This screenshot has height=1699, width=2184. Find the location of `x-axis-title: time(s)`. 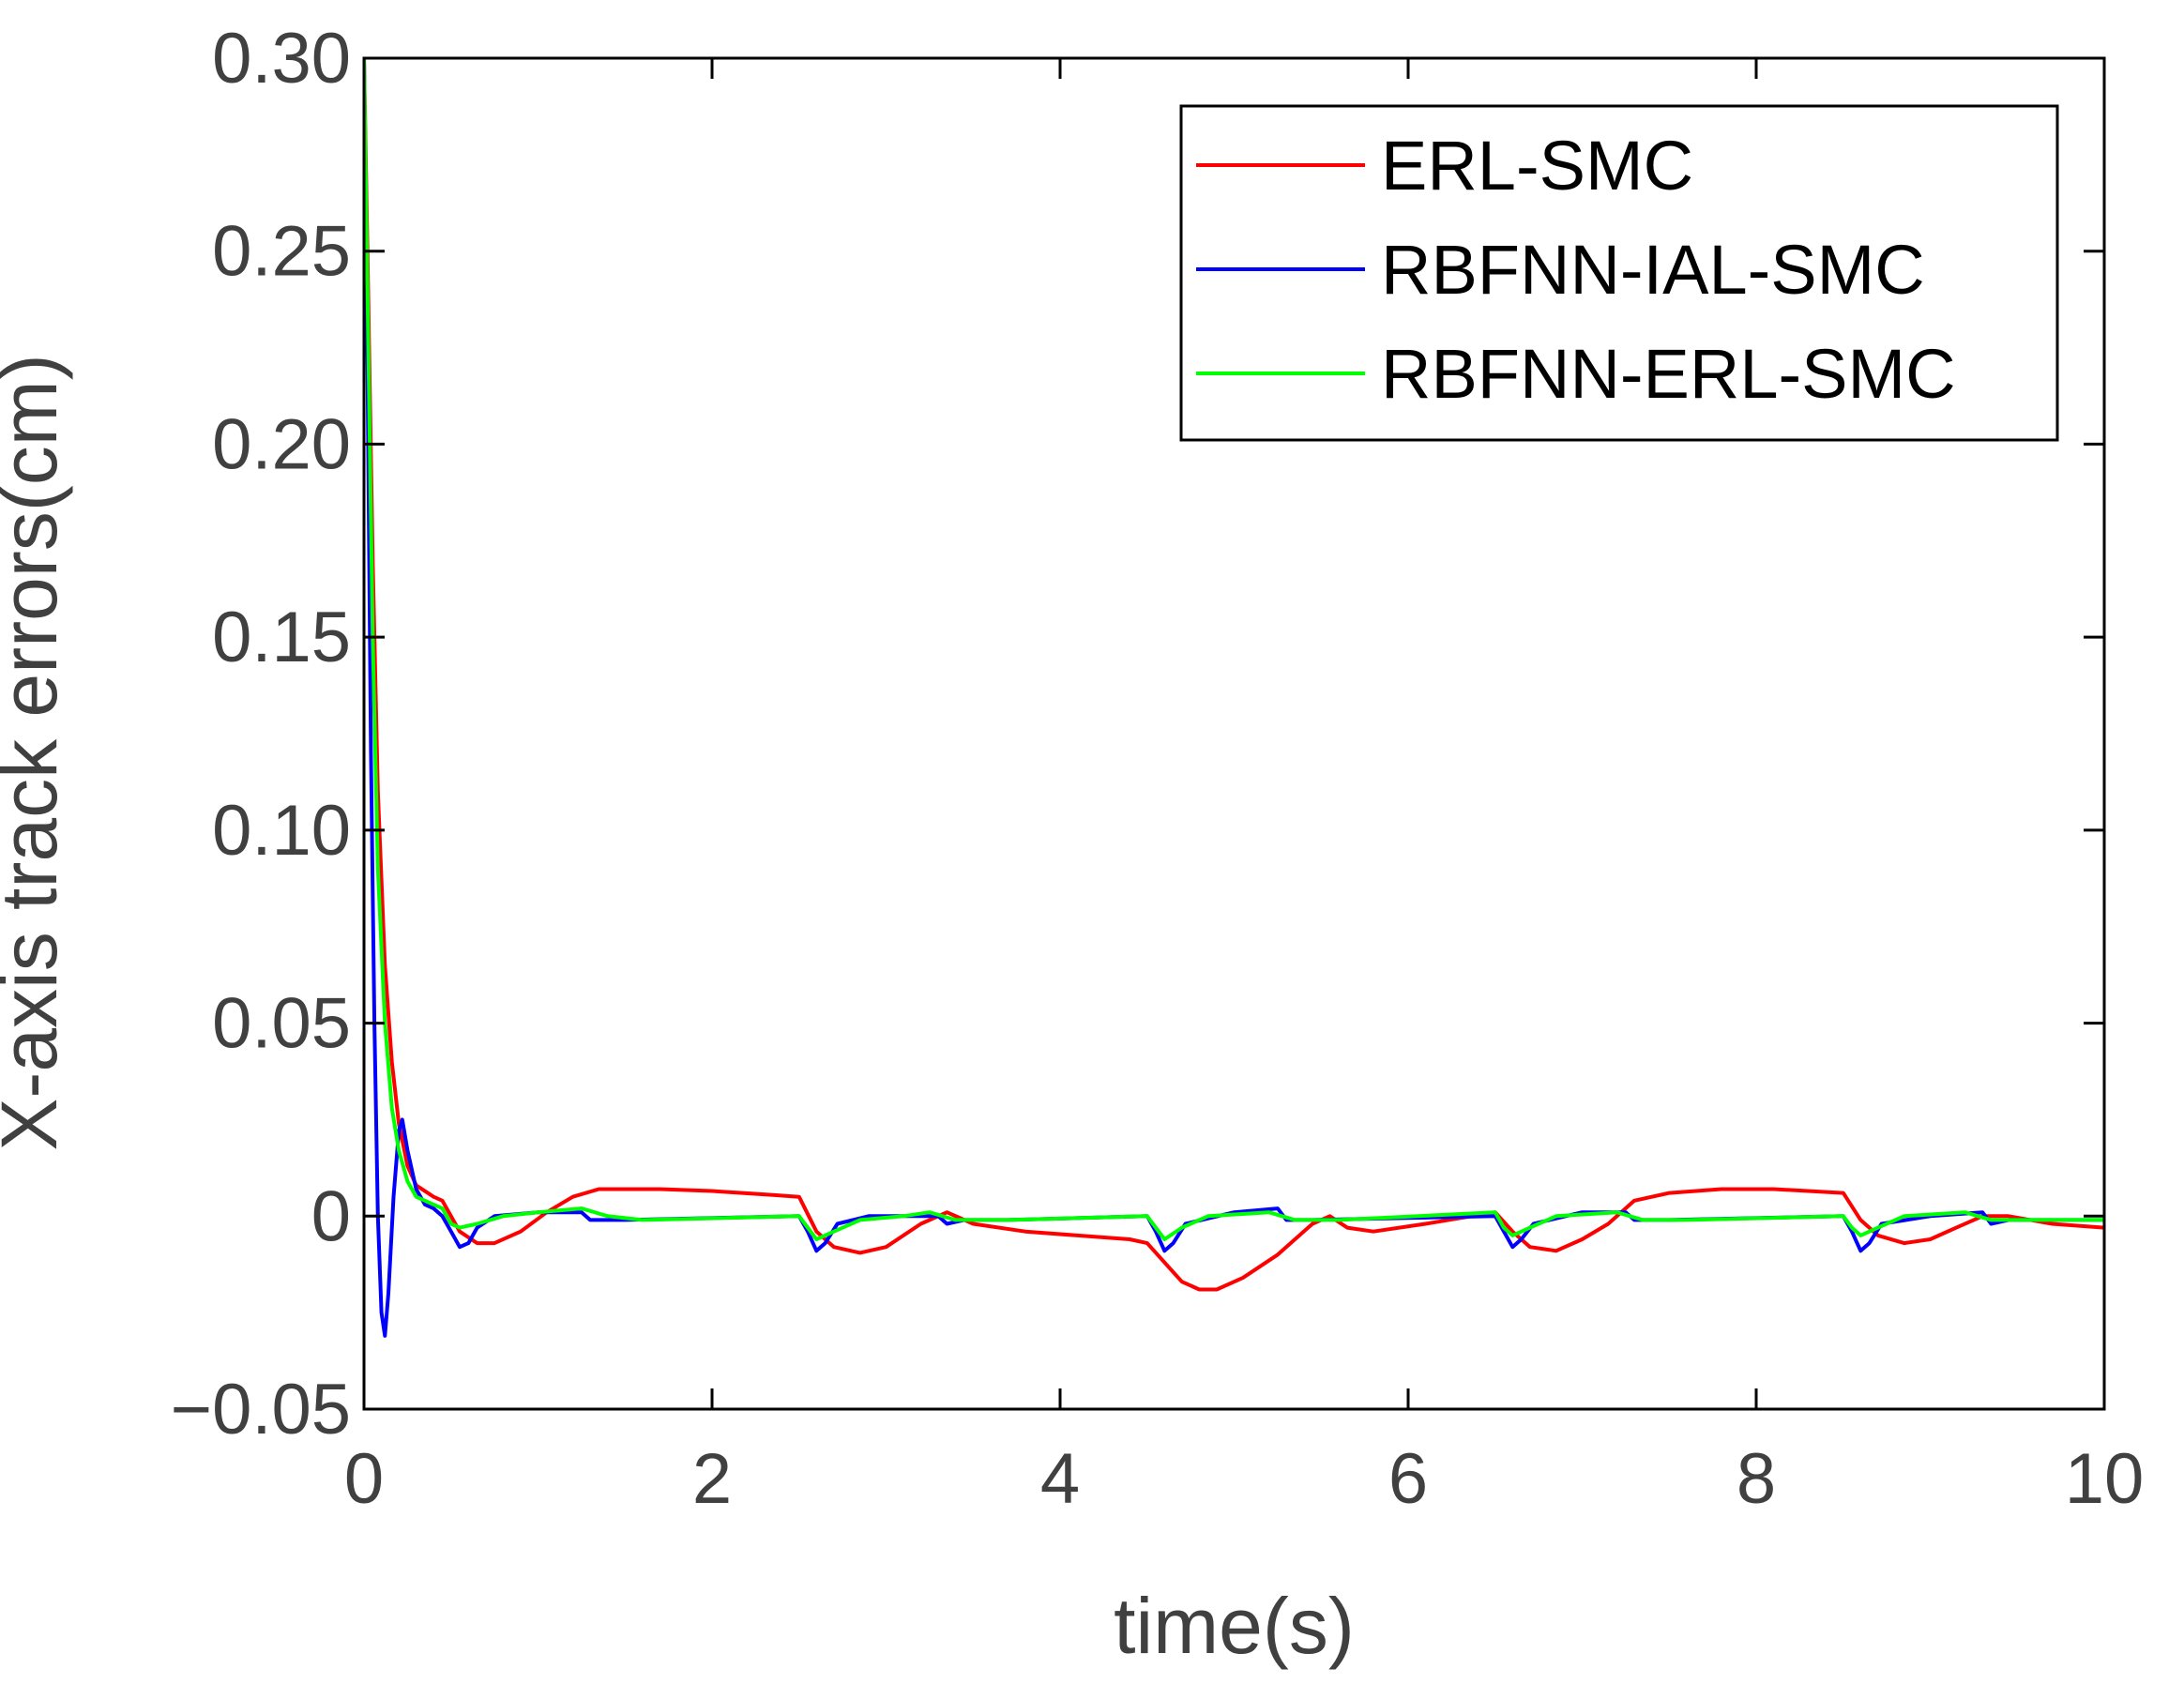

x-axis-title: time(s) is located at coordinates (1234, 1626).